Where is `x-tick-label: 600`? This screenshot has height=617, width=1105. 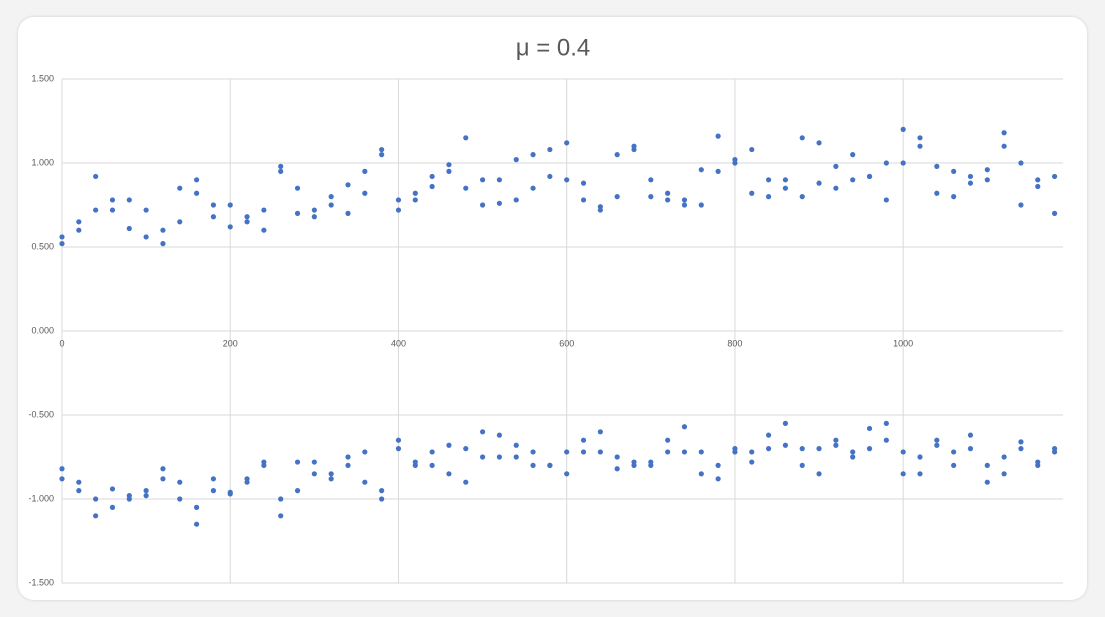 x-tick-label: 600 is located at coordinates (566, 343).